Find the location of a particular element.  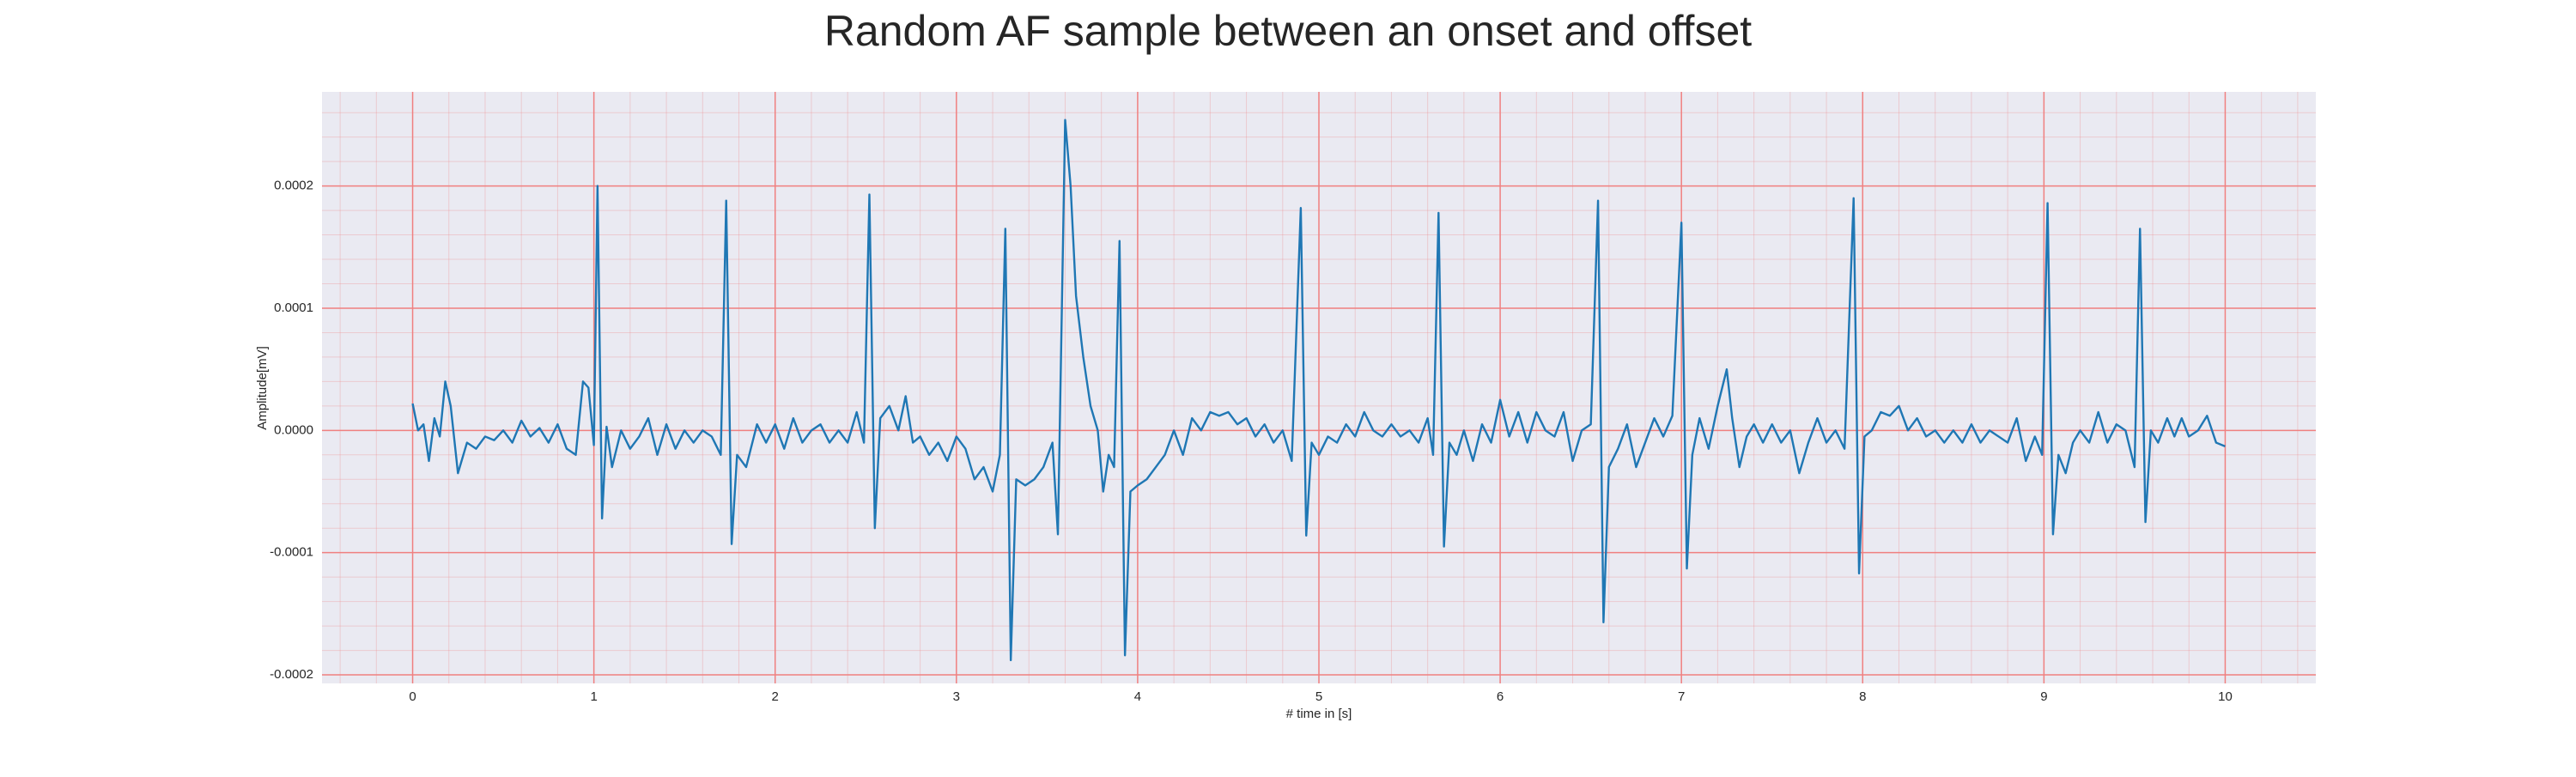

x-tick-label: 0 is located at coordinates (412, 696).